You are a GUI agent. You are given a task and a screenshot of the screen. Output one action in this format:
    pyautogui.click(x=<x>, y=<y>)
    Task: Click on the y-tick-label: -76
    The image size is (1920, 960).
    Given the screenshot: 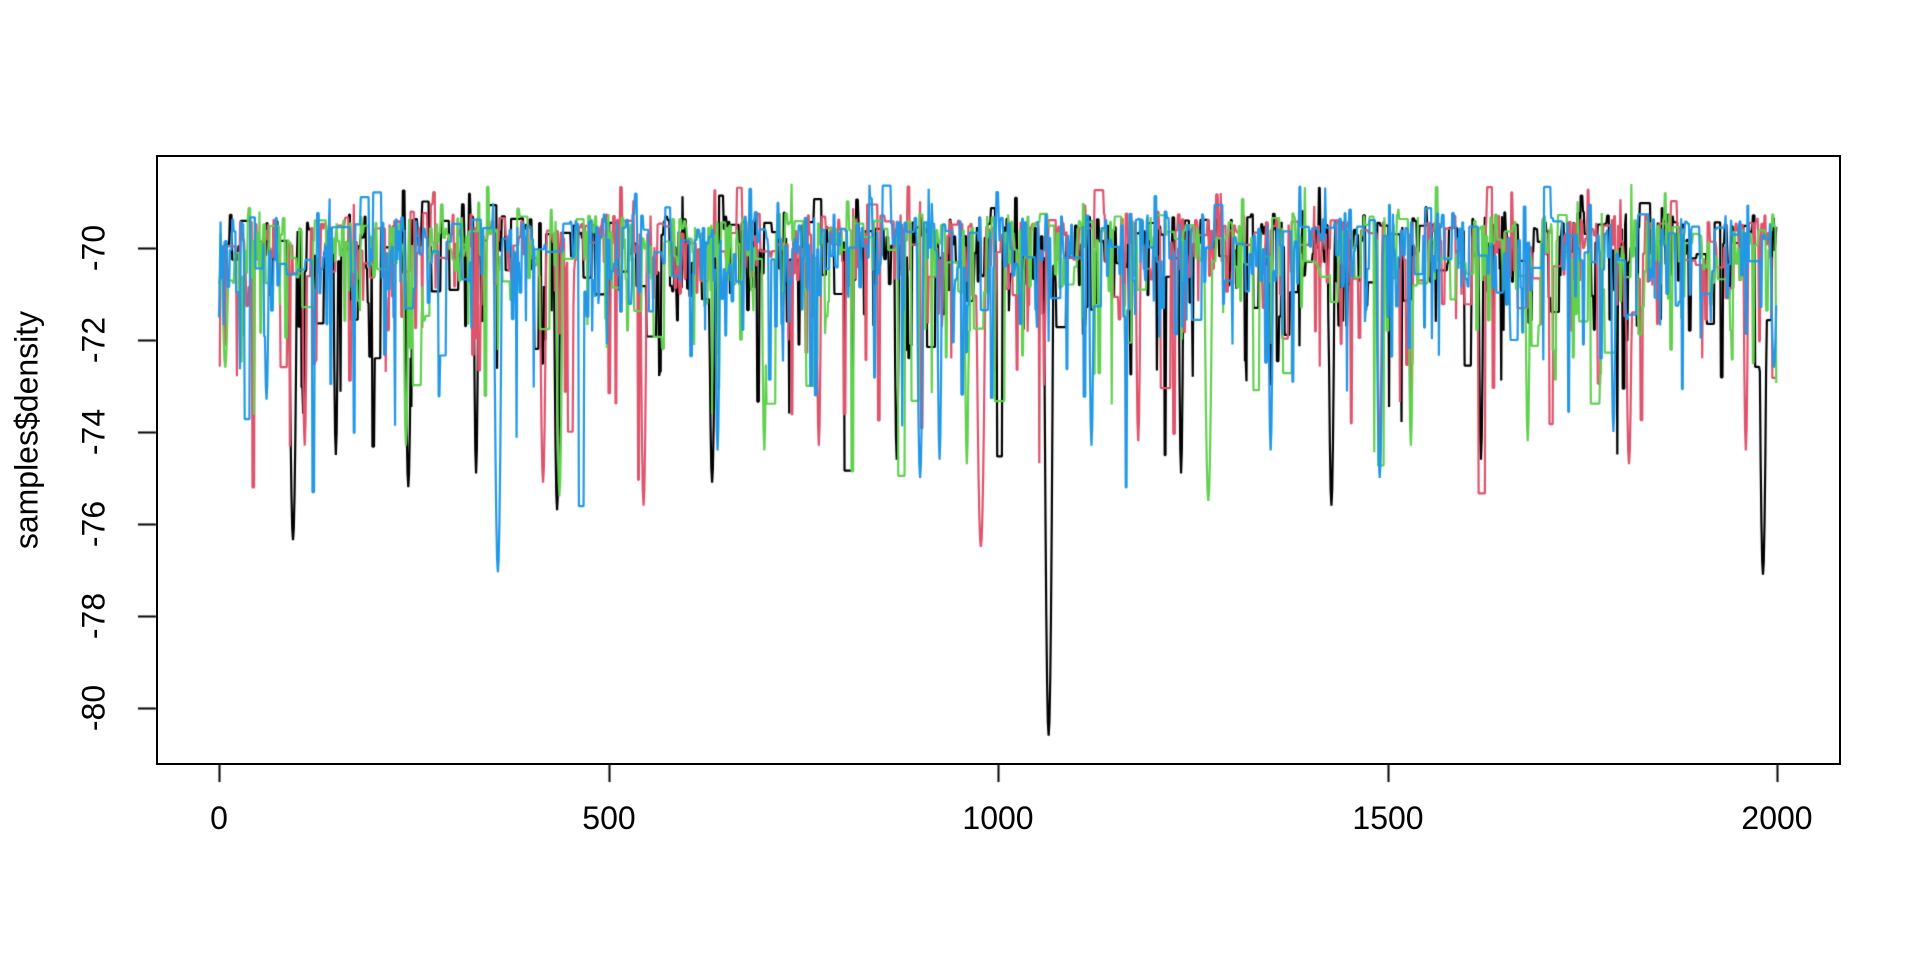 What is the action you would take?
    pyautogui.click(x=93, y=524)
    